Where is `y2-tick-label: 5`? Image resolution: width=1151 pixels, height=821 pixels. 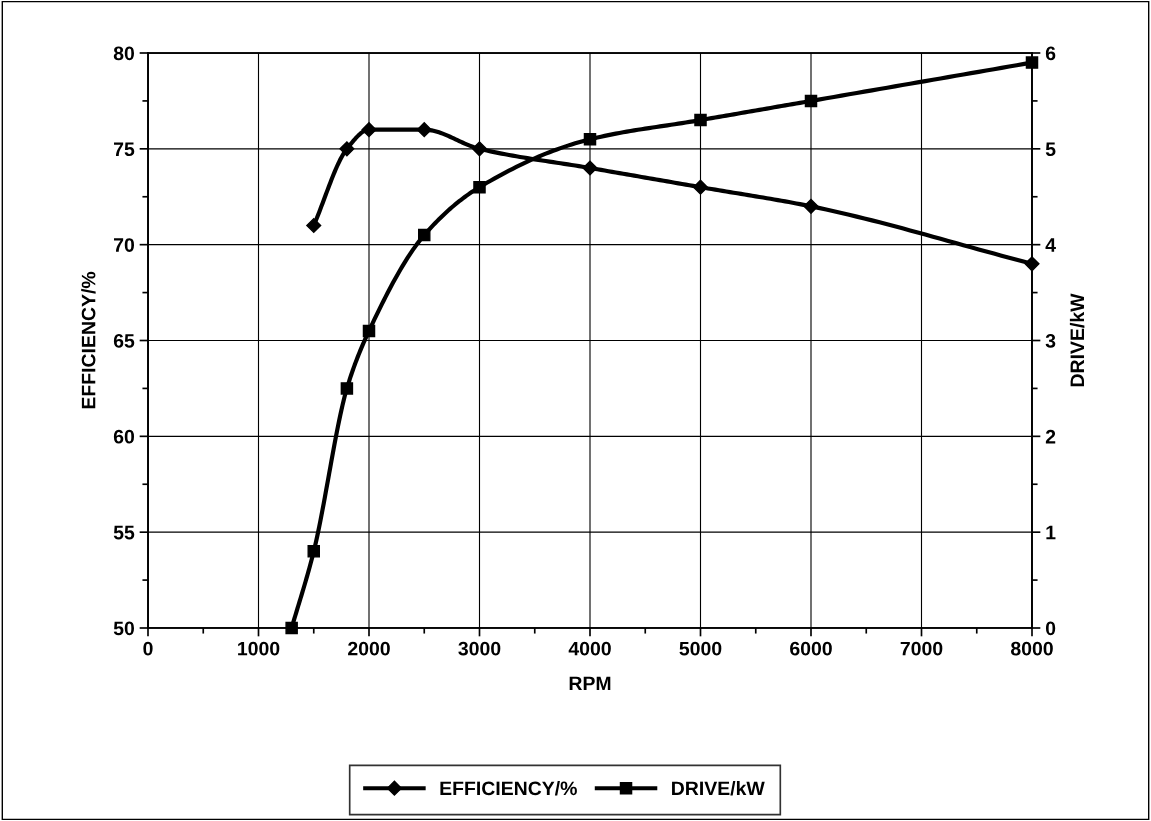
y2-tick-label: 5 is located at coordinates (1050, 149).